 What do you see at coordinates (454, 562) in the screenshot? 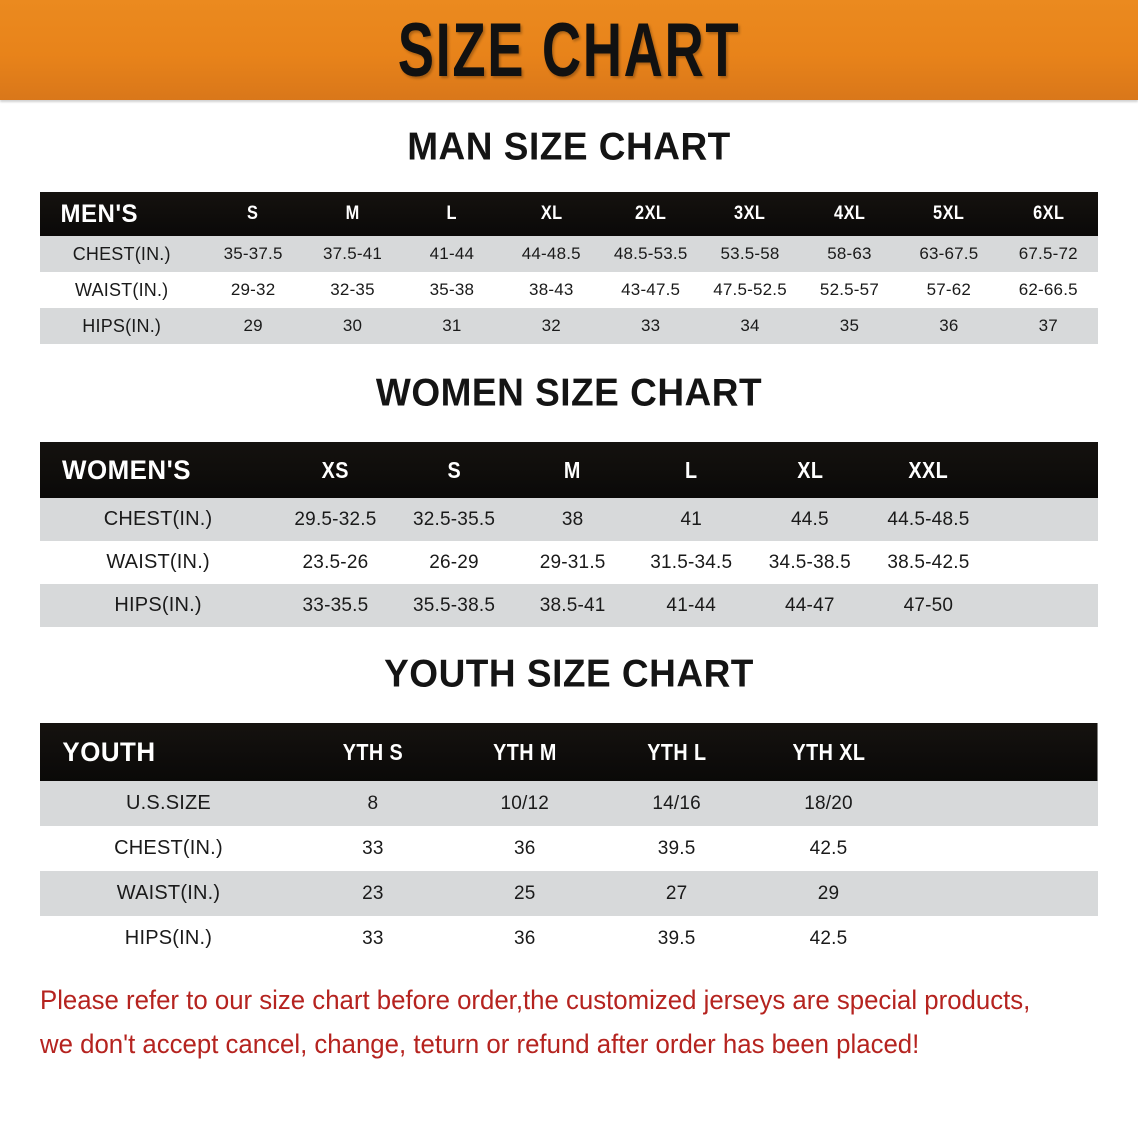
I see `women-cell: 26-29` at bounding box center [454, 562].